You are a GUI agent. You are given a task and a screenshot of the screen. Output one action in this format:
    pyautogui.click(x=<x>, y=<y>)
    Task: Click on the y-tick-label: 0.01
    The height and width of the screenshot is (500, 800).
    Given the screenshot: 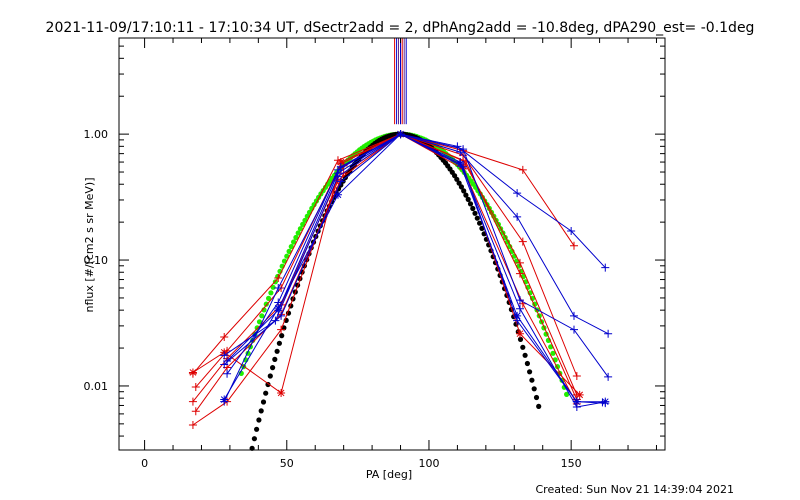 What is the action you would take?
    pyautogui.click(x=96, y=386)
    